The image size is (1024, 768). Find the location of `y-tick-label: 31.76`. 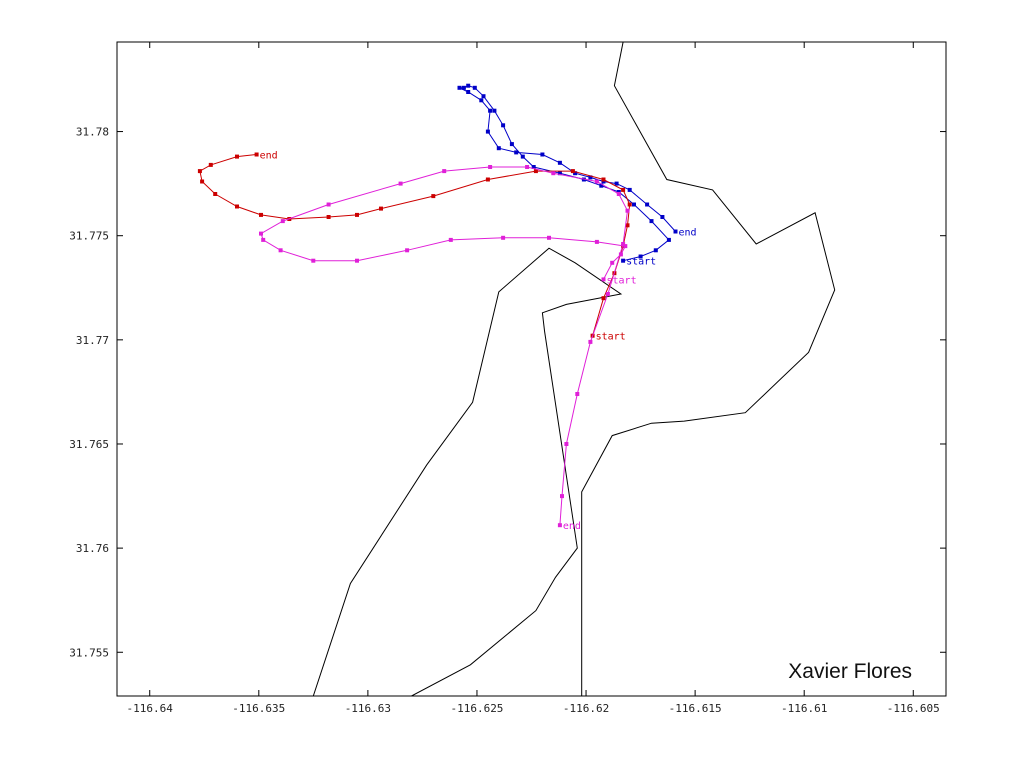

y-tick-label: 31.76 is located at coordinates (92, 548).